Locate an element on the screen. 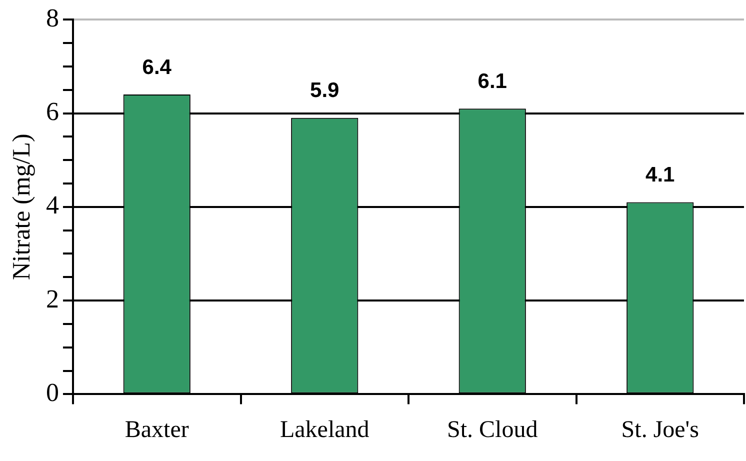  x-tick-label: Baxter is located at coordinates (156, 429).